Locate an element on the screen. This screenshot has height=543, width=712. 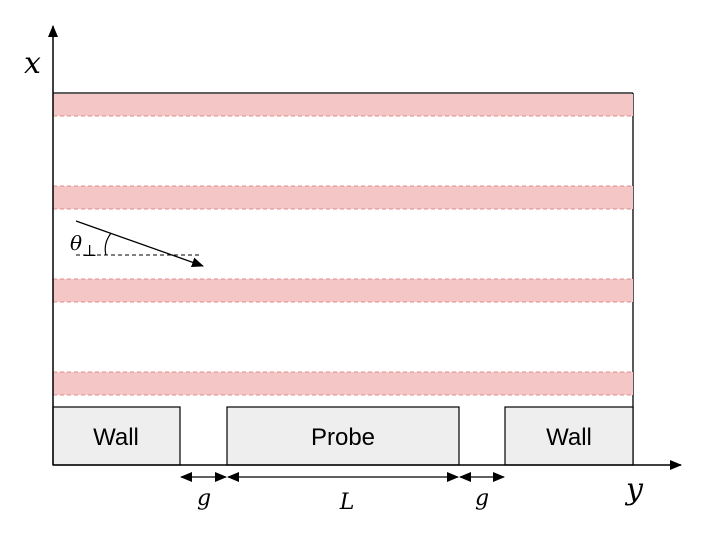
length-dimension: L is located at coordinates (343, 493).